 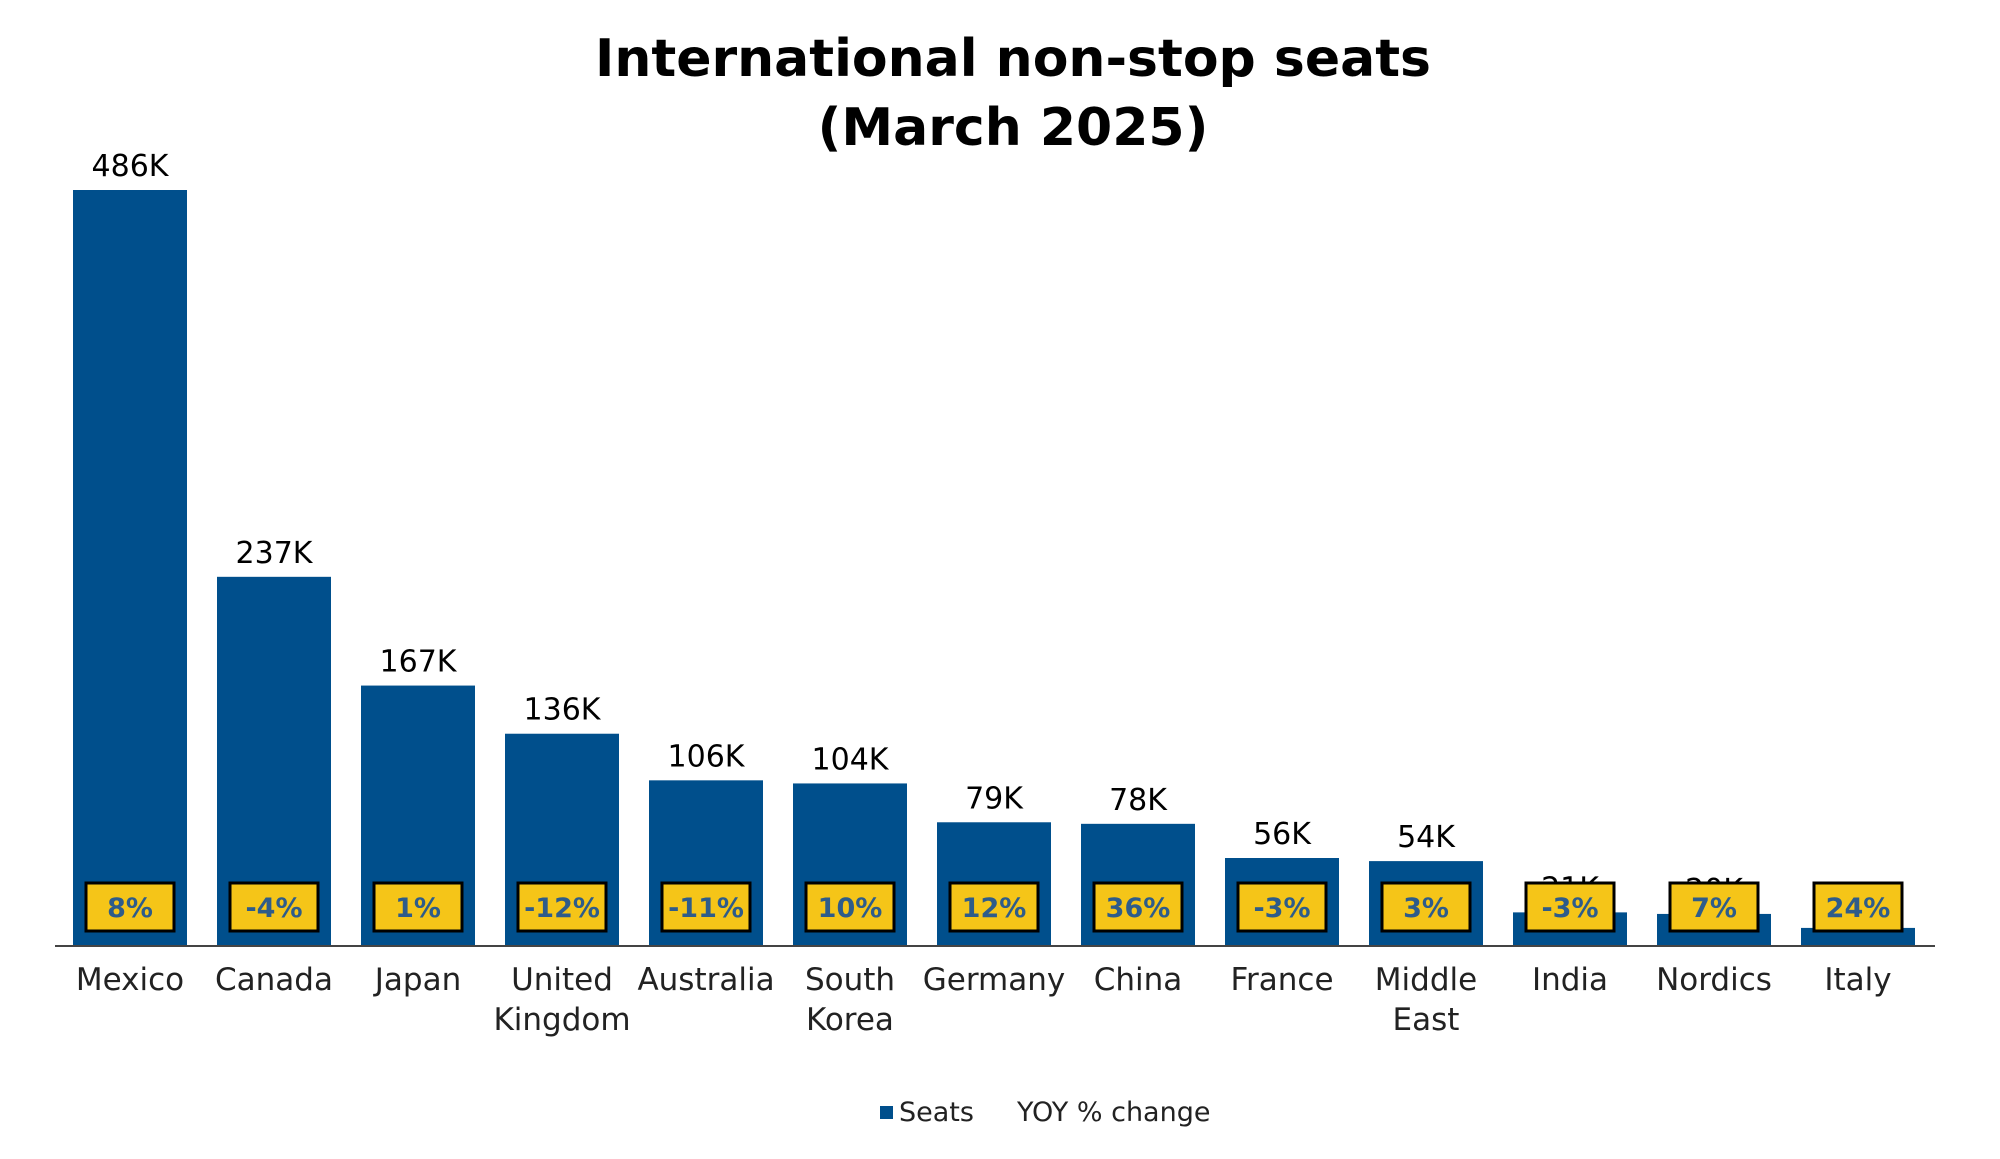 I want to click on chart-title-line: International non-stop seats, so click(x=1013, y=59).